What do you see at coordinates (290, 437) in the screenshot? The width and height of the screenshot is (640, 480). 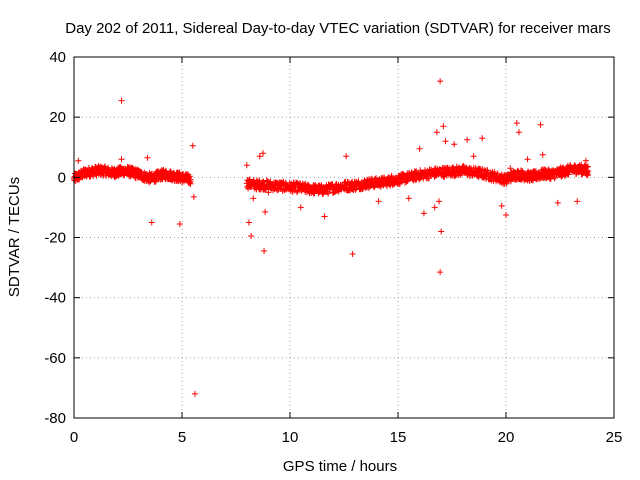 I see `x-tick-label: 10` at bounding box center [290, 437].